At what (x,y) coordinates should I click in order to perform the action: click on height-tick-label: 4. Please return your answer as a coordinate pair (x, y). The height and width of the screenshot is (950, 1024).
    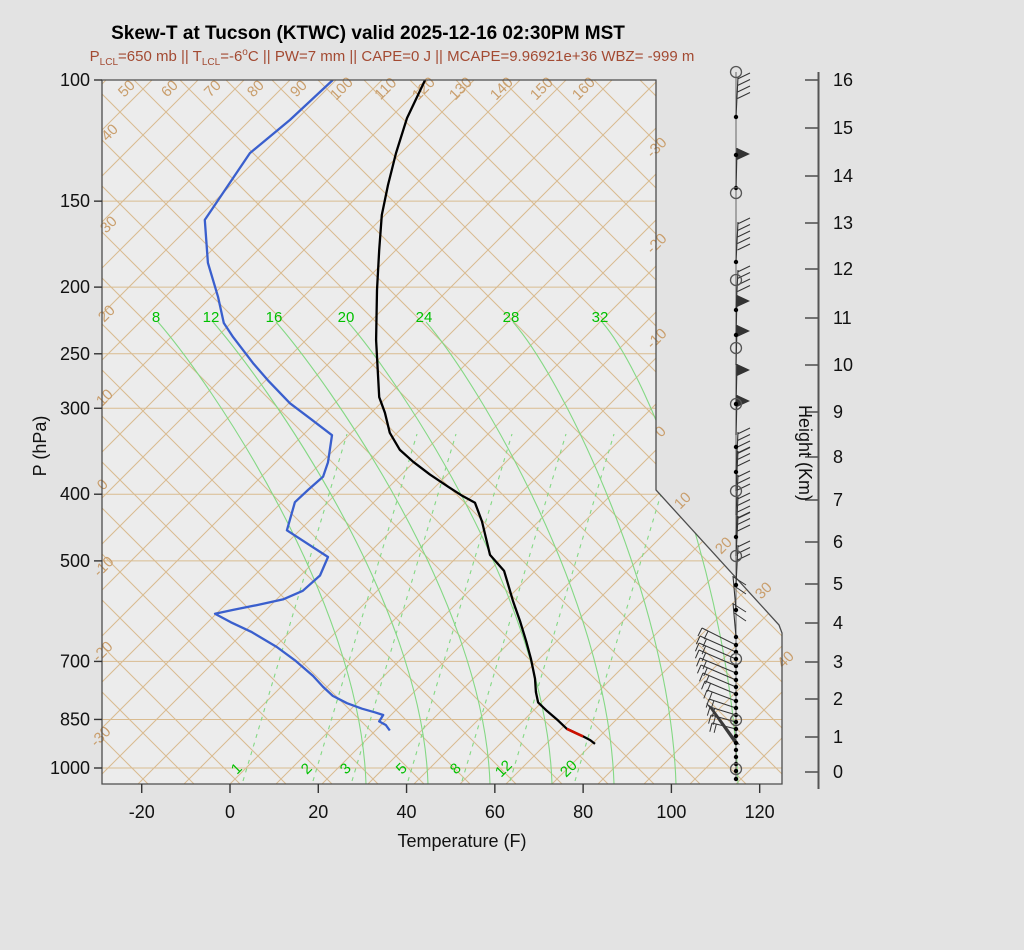
    Looking at the image, I should click on (838, 623).